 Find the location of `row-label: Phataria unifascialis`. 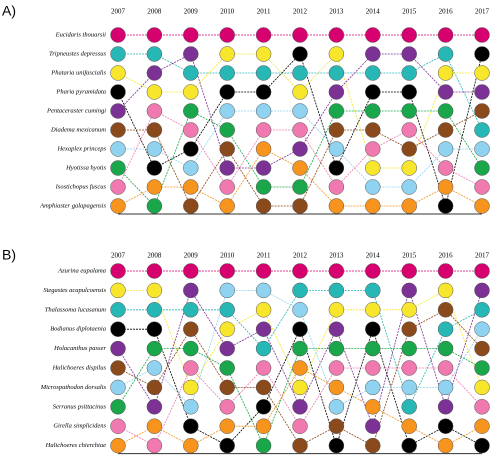

row-label: Phataria unifascialis is located at coordinates (78, 72).